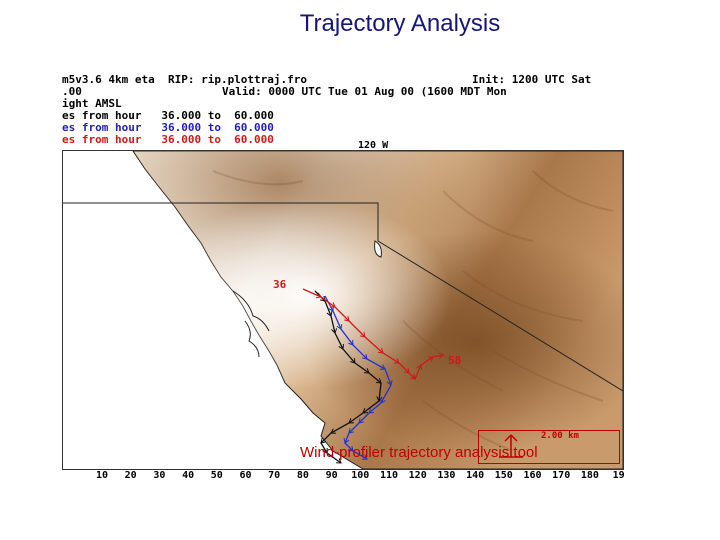  I want to click on x-axis-tick-100: 100, so click(360, 475).